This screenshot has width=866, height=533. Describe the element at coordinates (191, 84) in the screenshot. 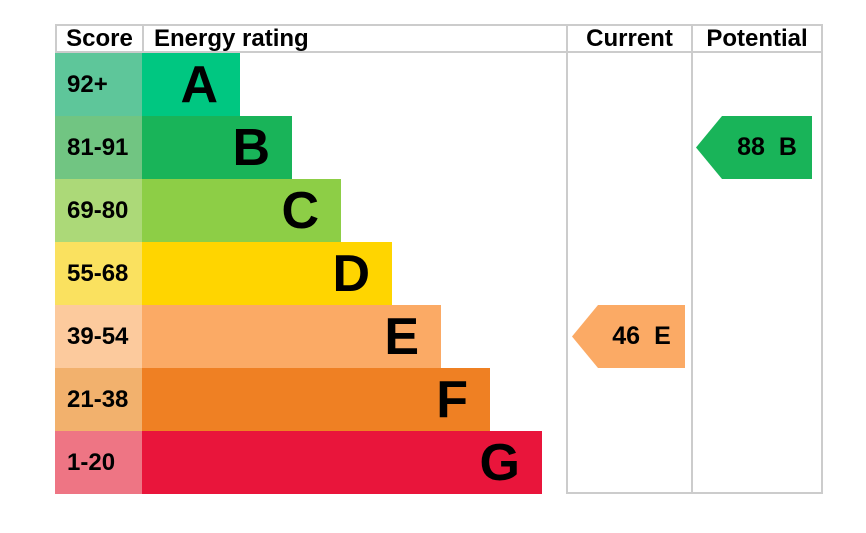

I see `band-bar-a: A` at that location.